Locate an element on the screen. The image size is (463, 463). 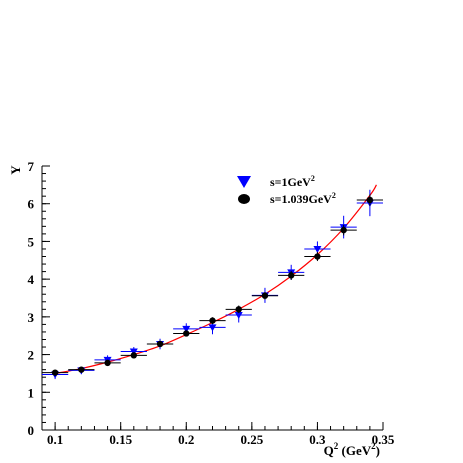
legend-label-series-2-main: s=1.039GeV is located at coordinates (301, 199).